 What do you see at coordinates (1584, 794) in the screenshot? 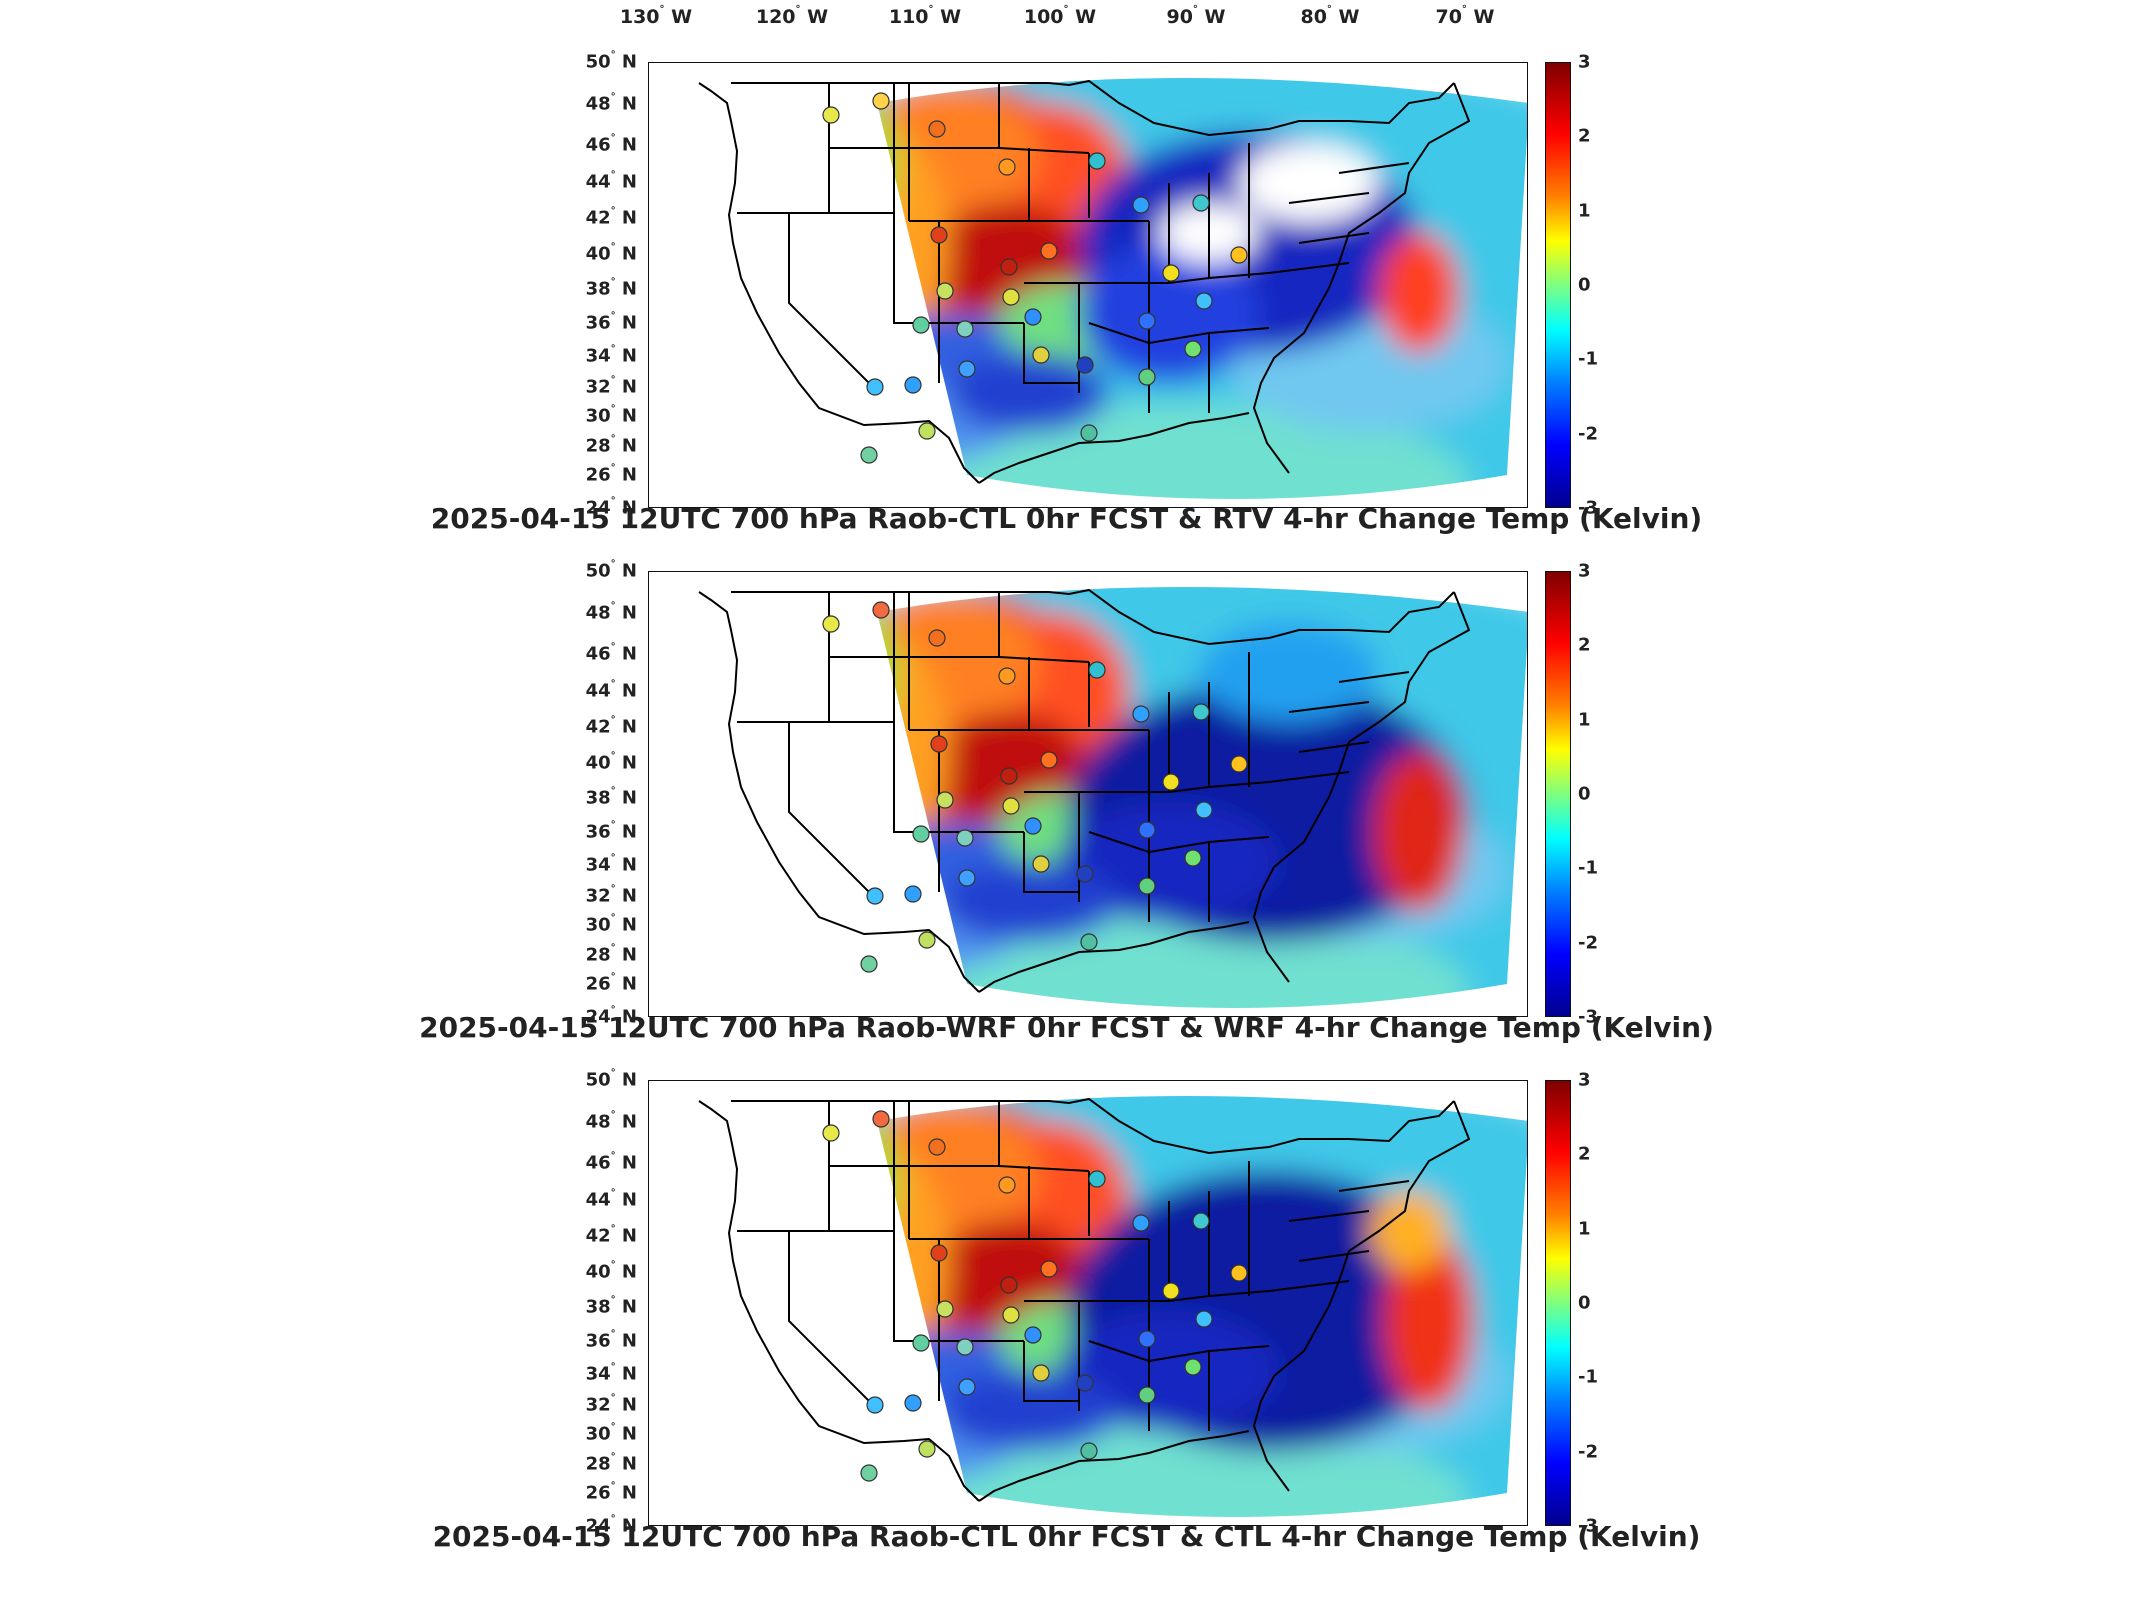
I see `colorbar-tick-label: 0` at bounding box center [1584, 794].